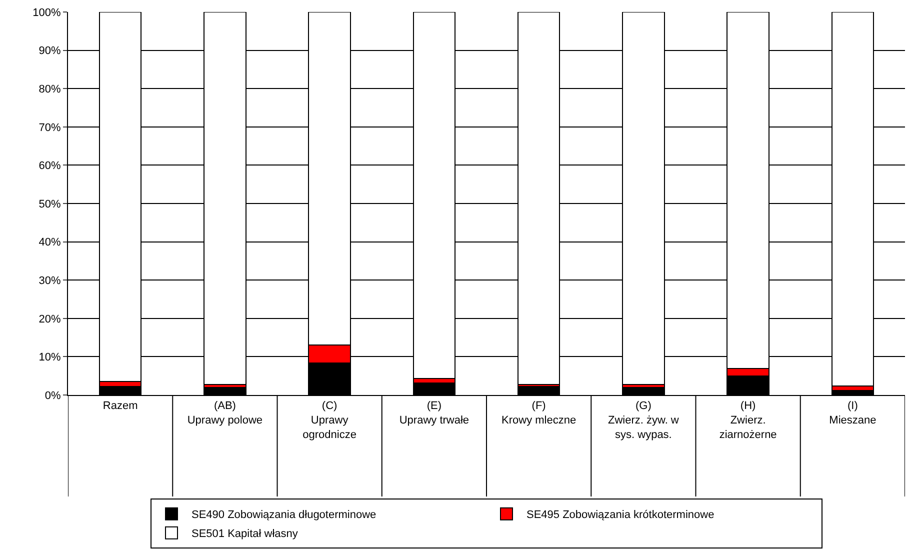 This screenshot has height=556, width=913. What do you see at coordinates (50, 204) in the screenshot?
I see `y-tick-label: 50%` at bounding box center [50, 204].